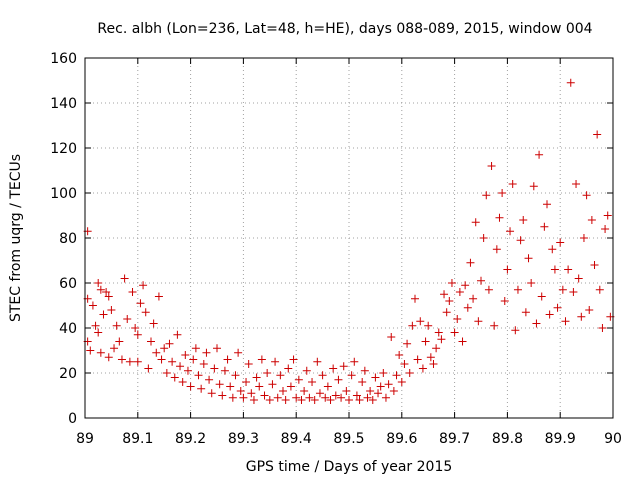  I want to click on x-tick-label: 89.8, so click(507, 439).